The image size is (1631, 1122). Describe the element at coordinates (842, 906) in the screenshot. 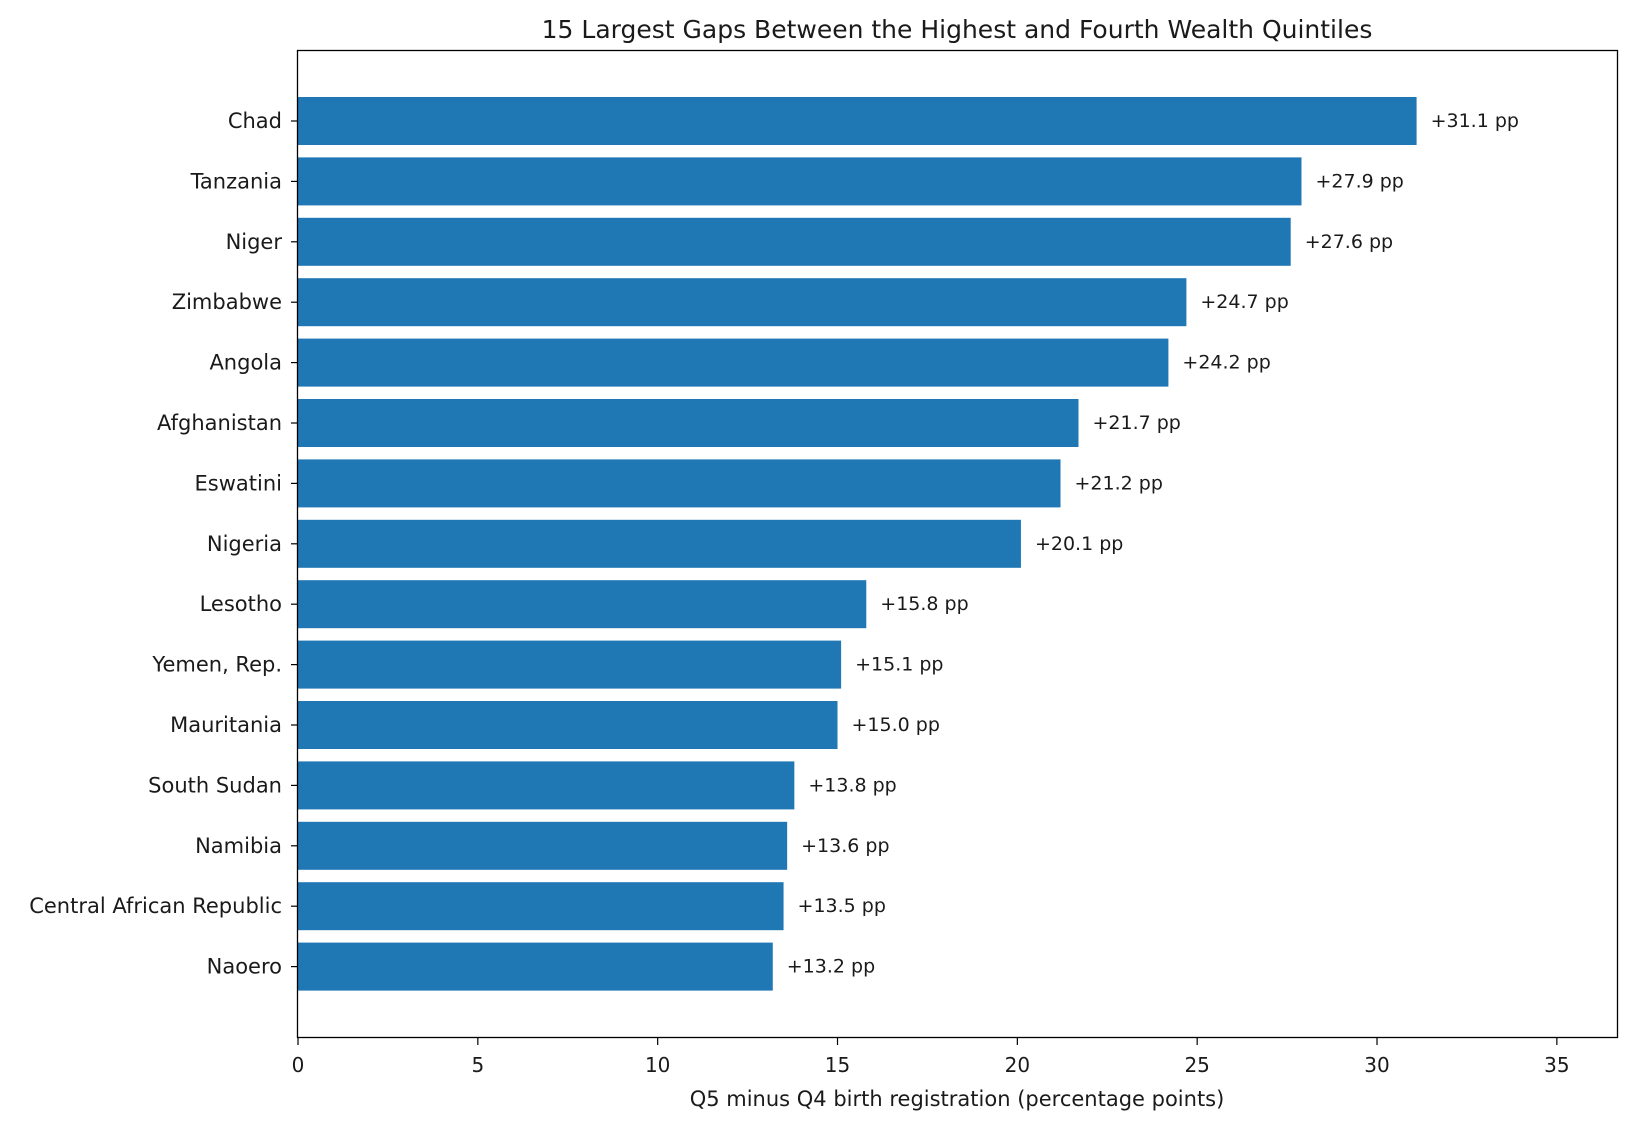

I see `data-label-13: +13.5 pp` at that location.